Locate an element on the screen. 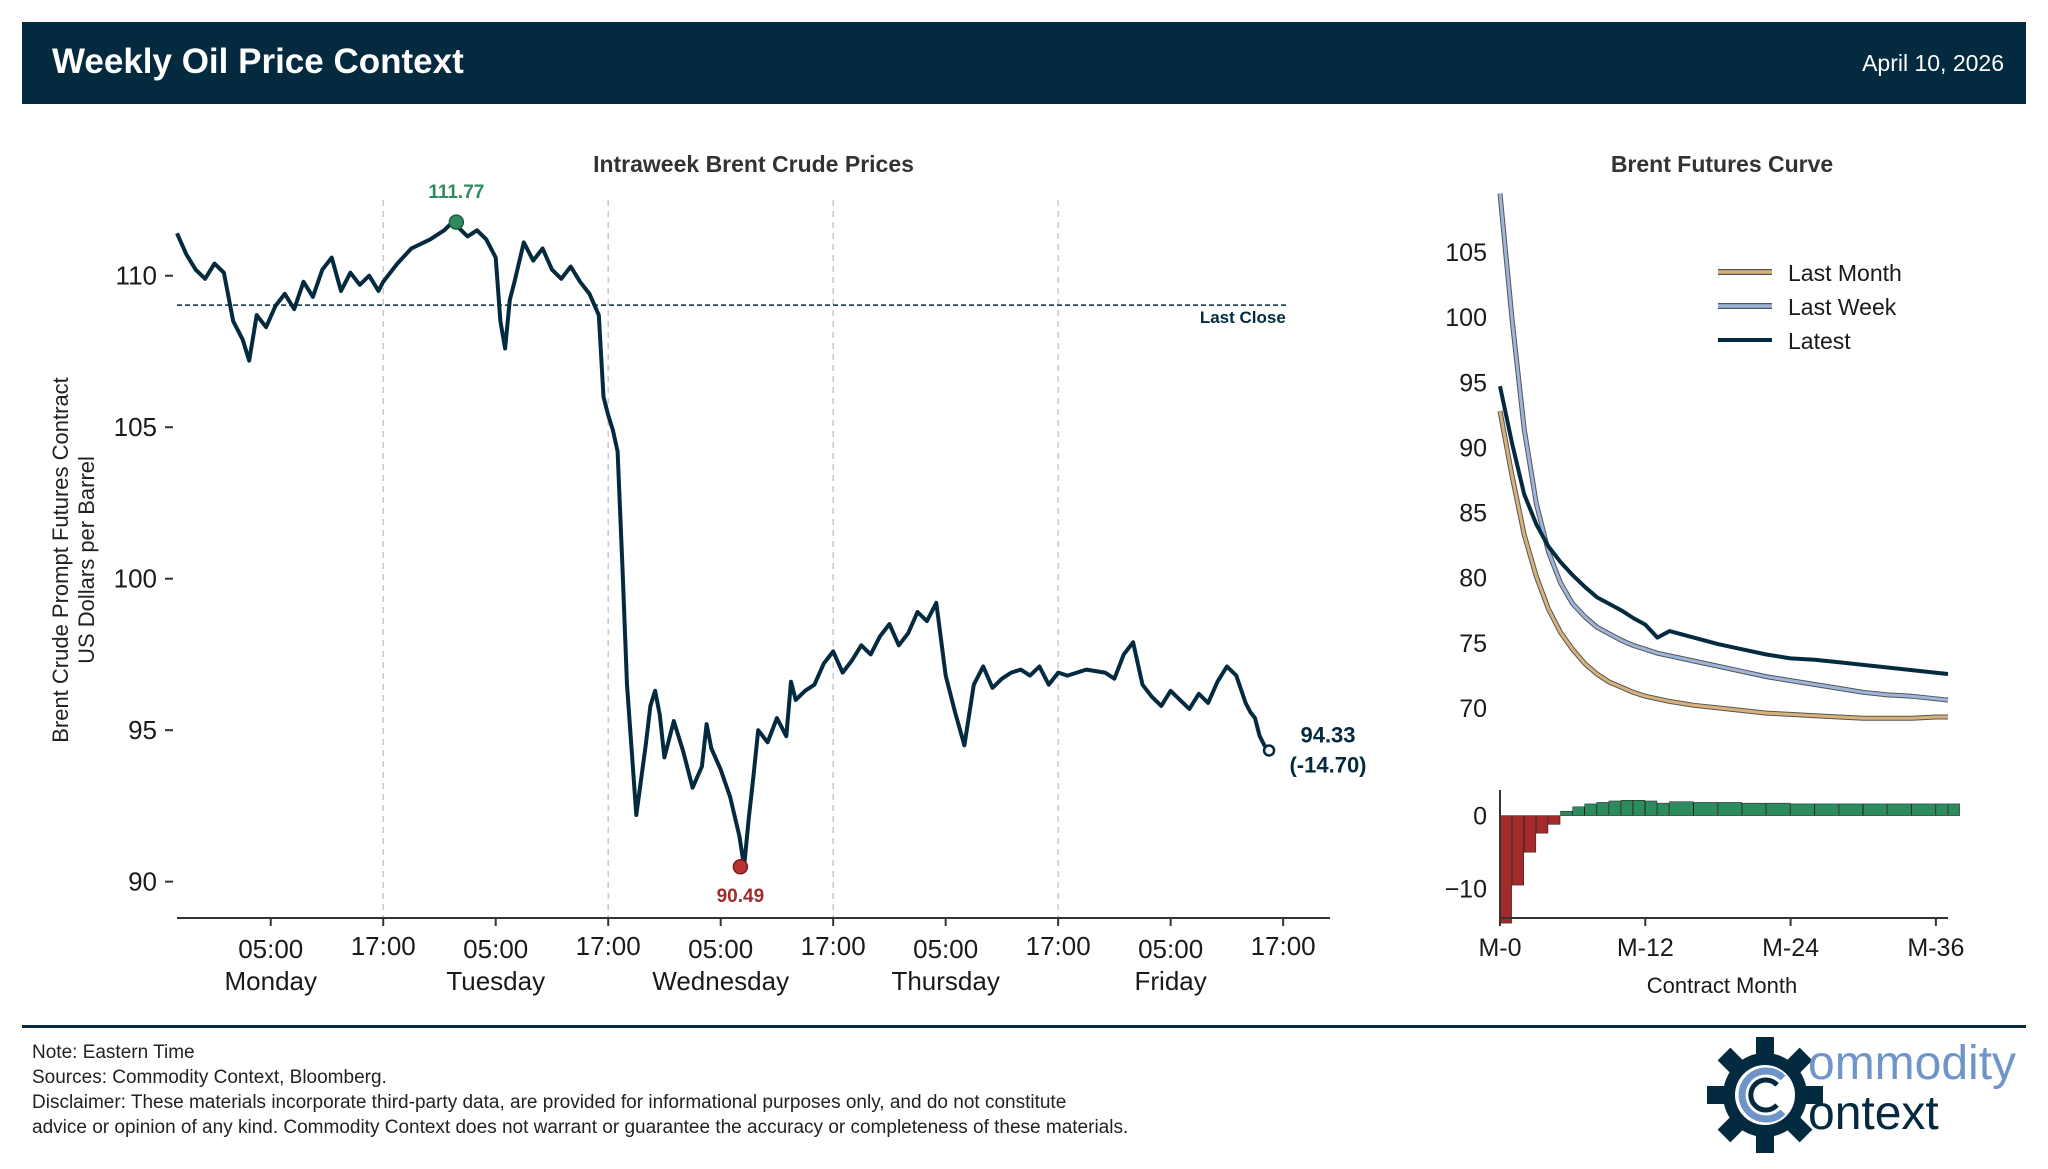 The height and width of the screenshot is (1169, 2048). curve-x-tick-label: M-36 is located at coordinates (1935, 948).